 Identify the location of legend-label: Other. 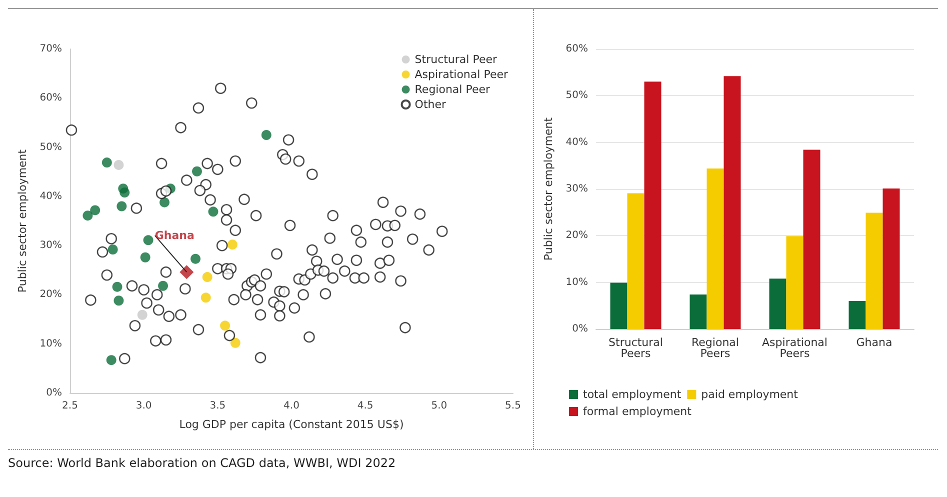
(430, 104).